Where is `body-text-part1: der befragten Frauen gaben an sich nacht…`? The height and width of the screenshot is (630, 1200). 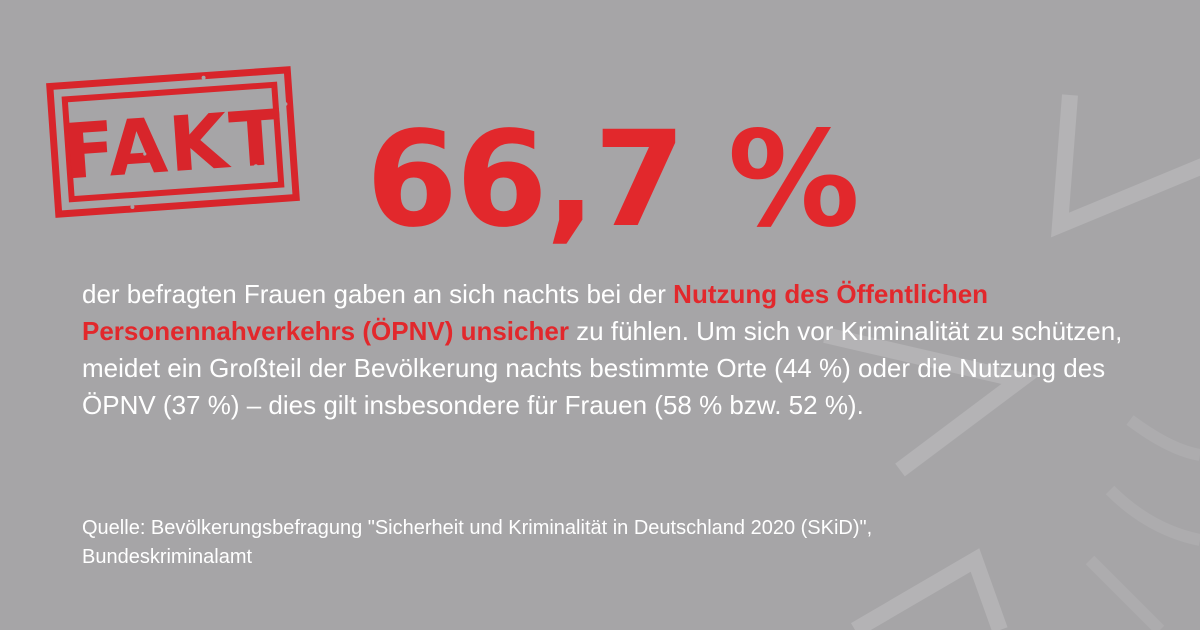
body-text-part1: der befragten Frauen gaben an sich nacht… is located at coordinates (378, 294).